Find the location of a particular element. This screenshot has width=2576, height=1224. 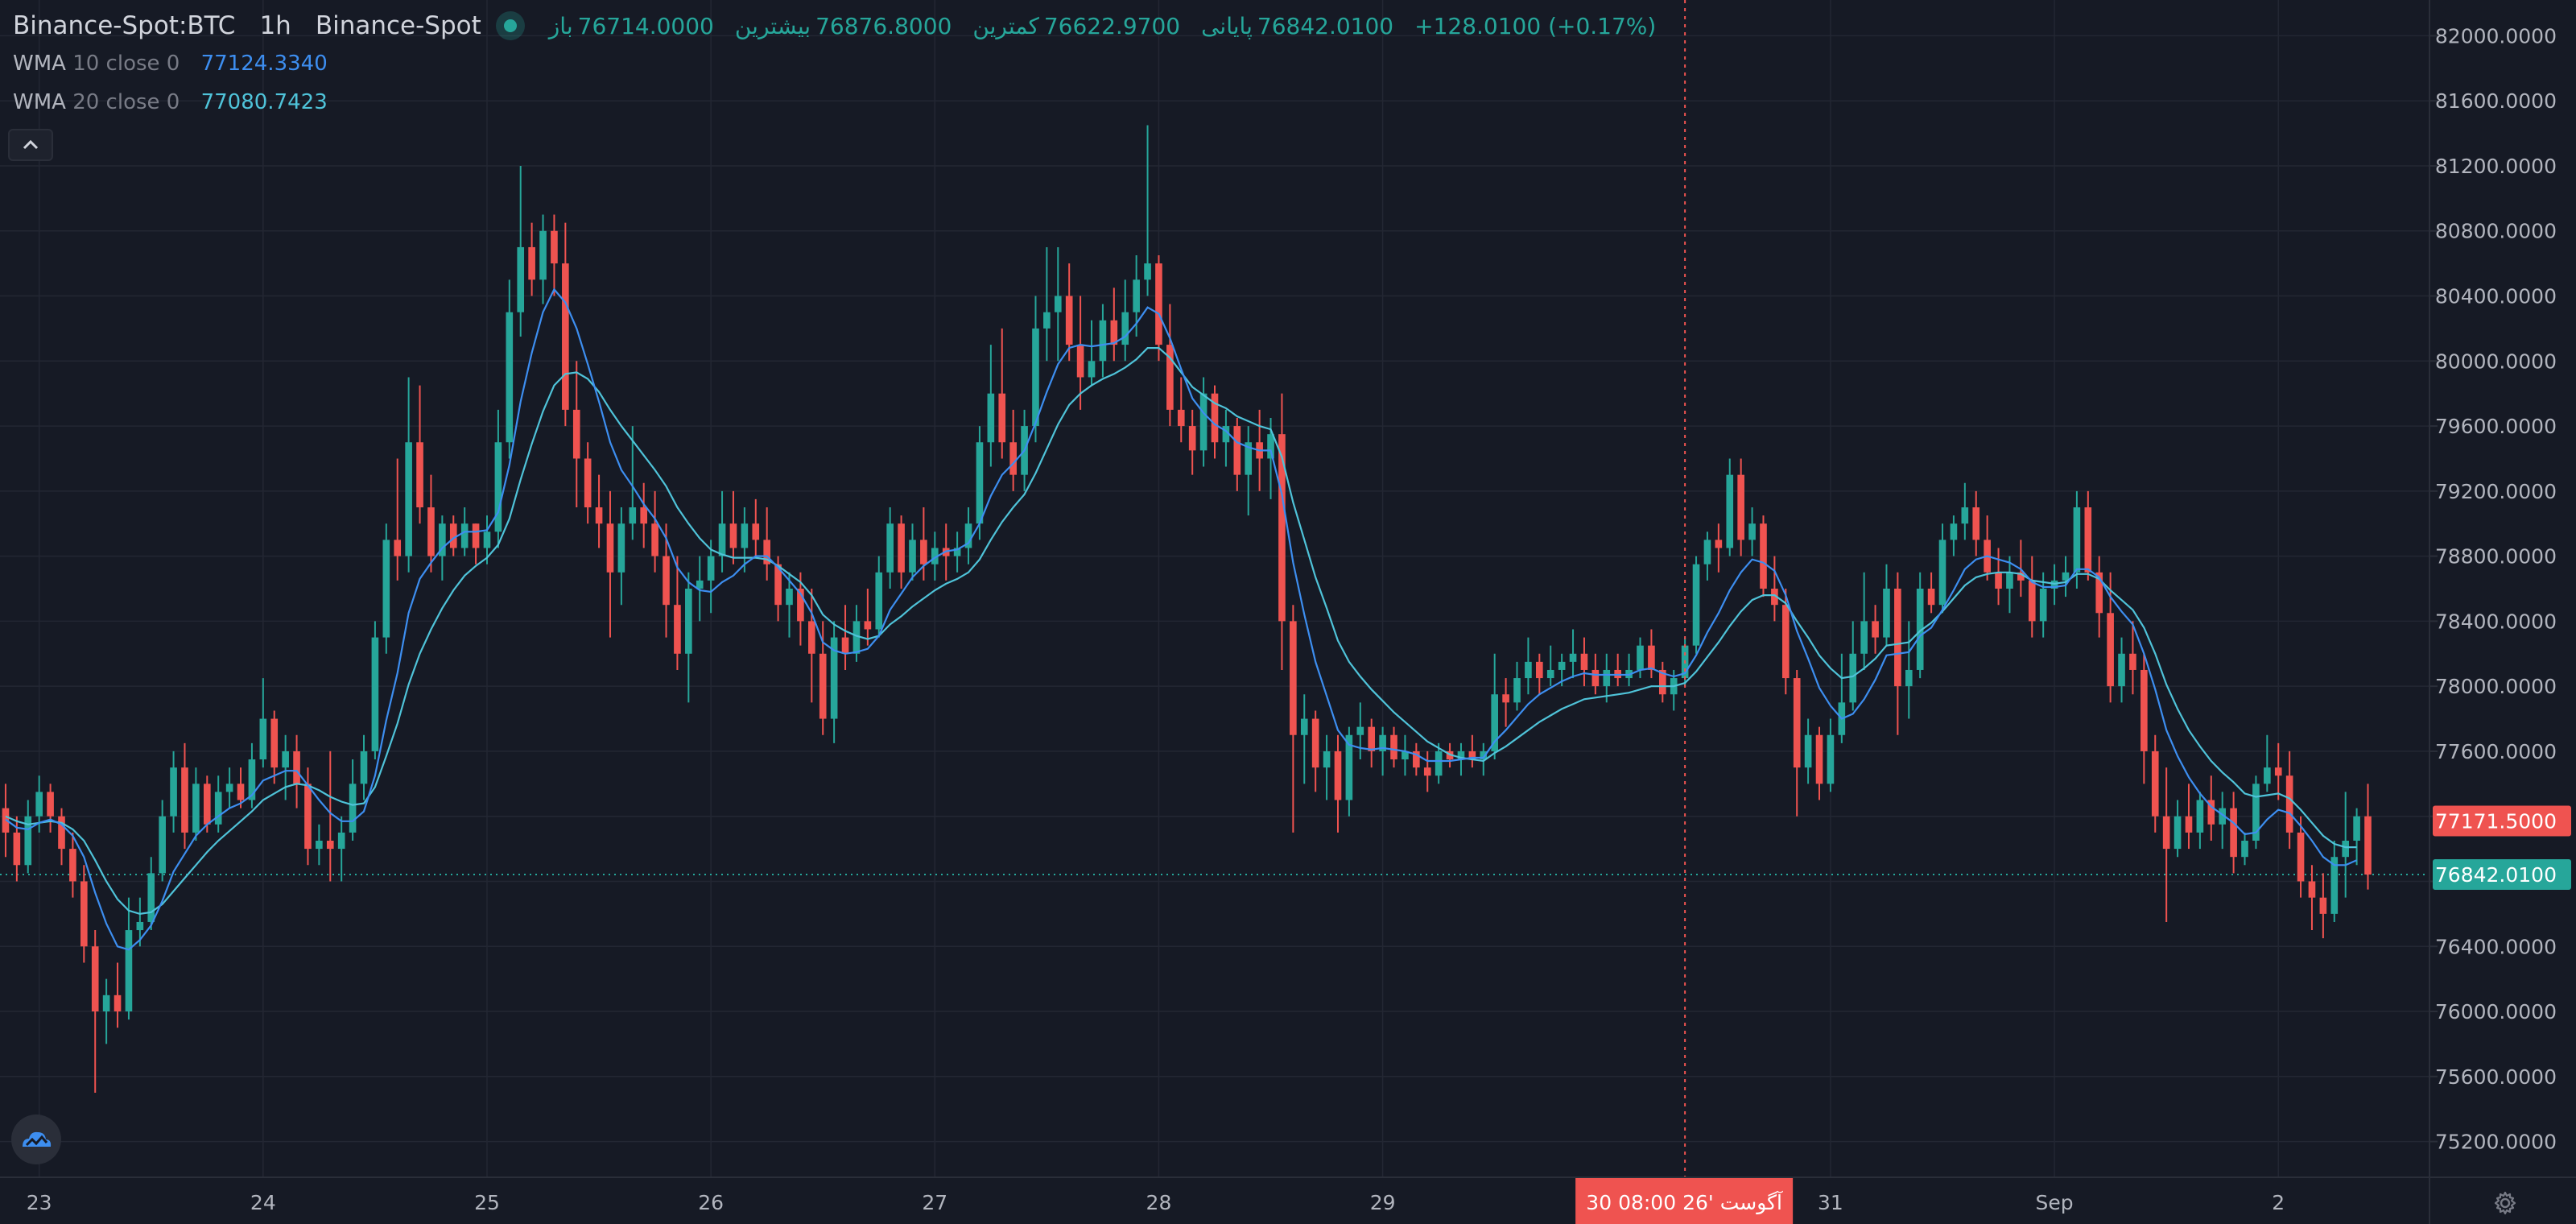

price-tick-label: 75600.0000 is located at coordinates (2496, 1077).